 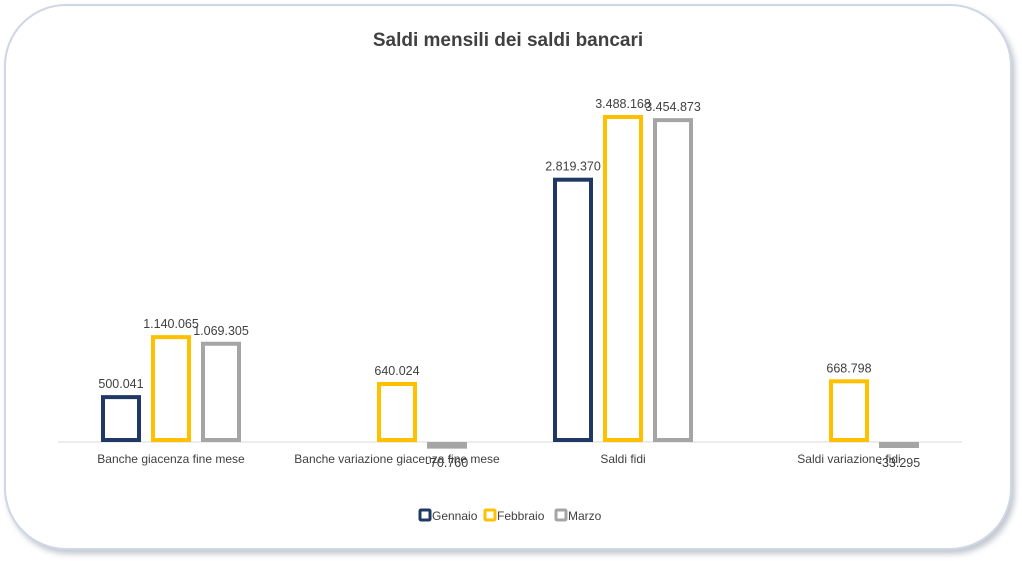 What do you see at coordinates (561, 515) in the screenshot?
I see `legend-swatch-marzo` at bounding box center [561, 515].